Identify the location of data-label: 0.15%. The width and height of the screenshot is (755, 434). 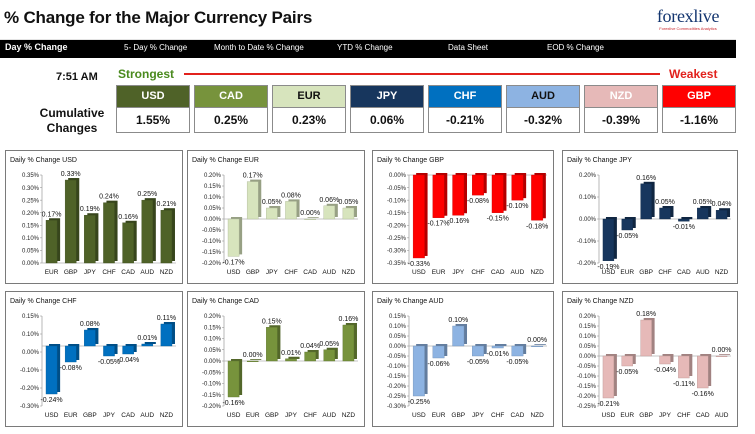
(272, 321).